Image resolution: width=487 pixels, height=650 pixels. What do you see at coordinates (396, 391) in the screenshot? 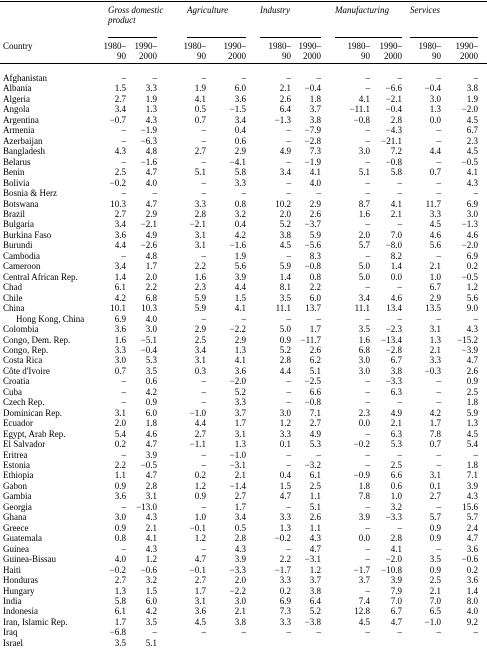
I see `cell-value: 6.3` at bounding box center [396, 391].